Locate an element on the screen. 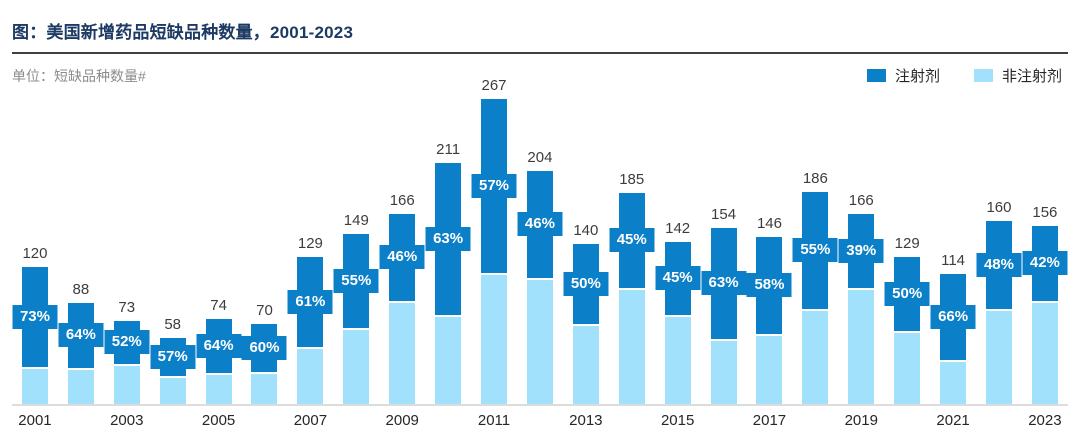 This screenshot has height=448, width=1080. x-tick-label-2007: 2007 is located at coordinates (310, 420).